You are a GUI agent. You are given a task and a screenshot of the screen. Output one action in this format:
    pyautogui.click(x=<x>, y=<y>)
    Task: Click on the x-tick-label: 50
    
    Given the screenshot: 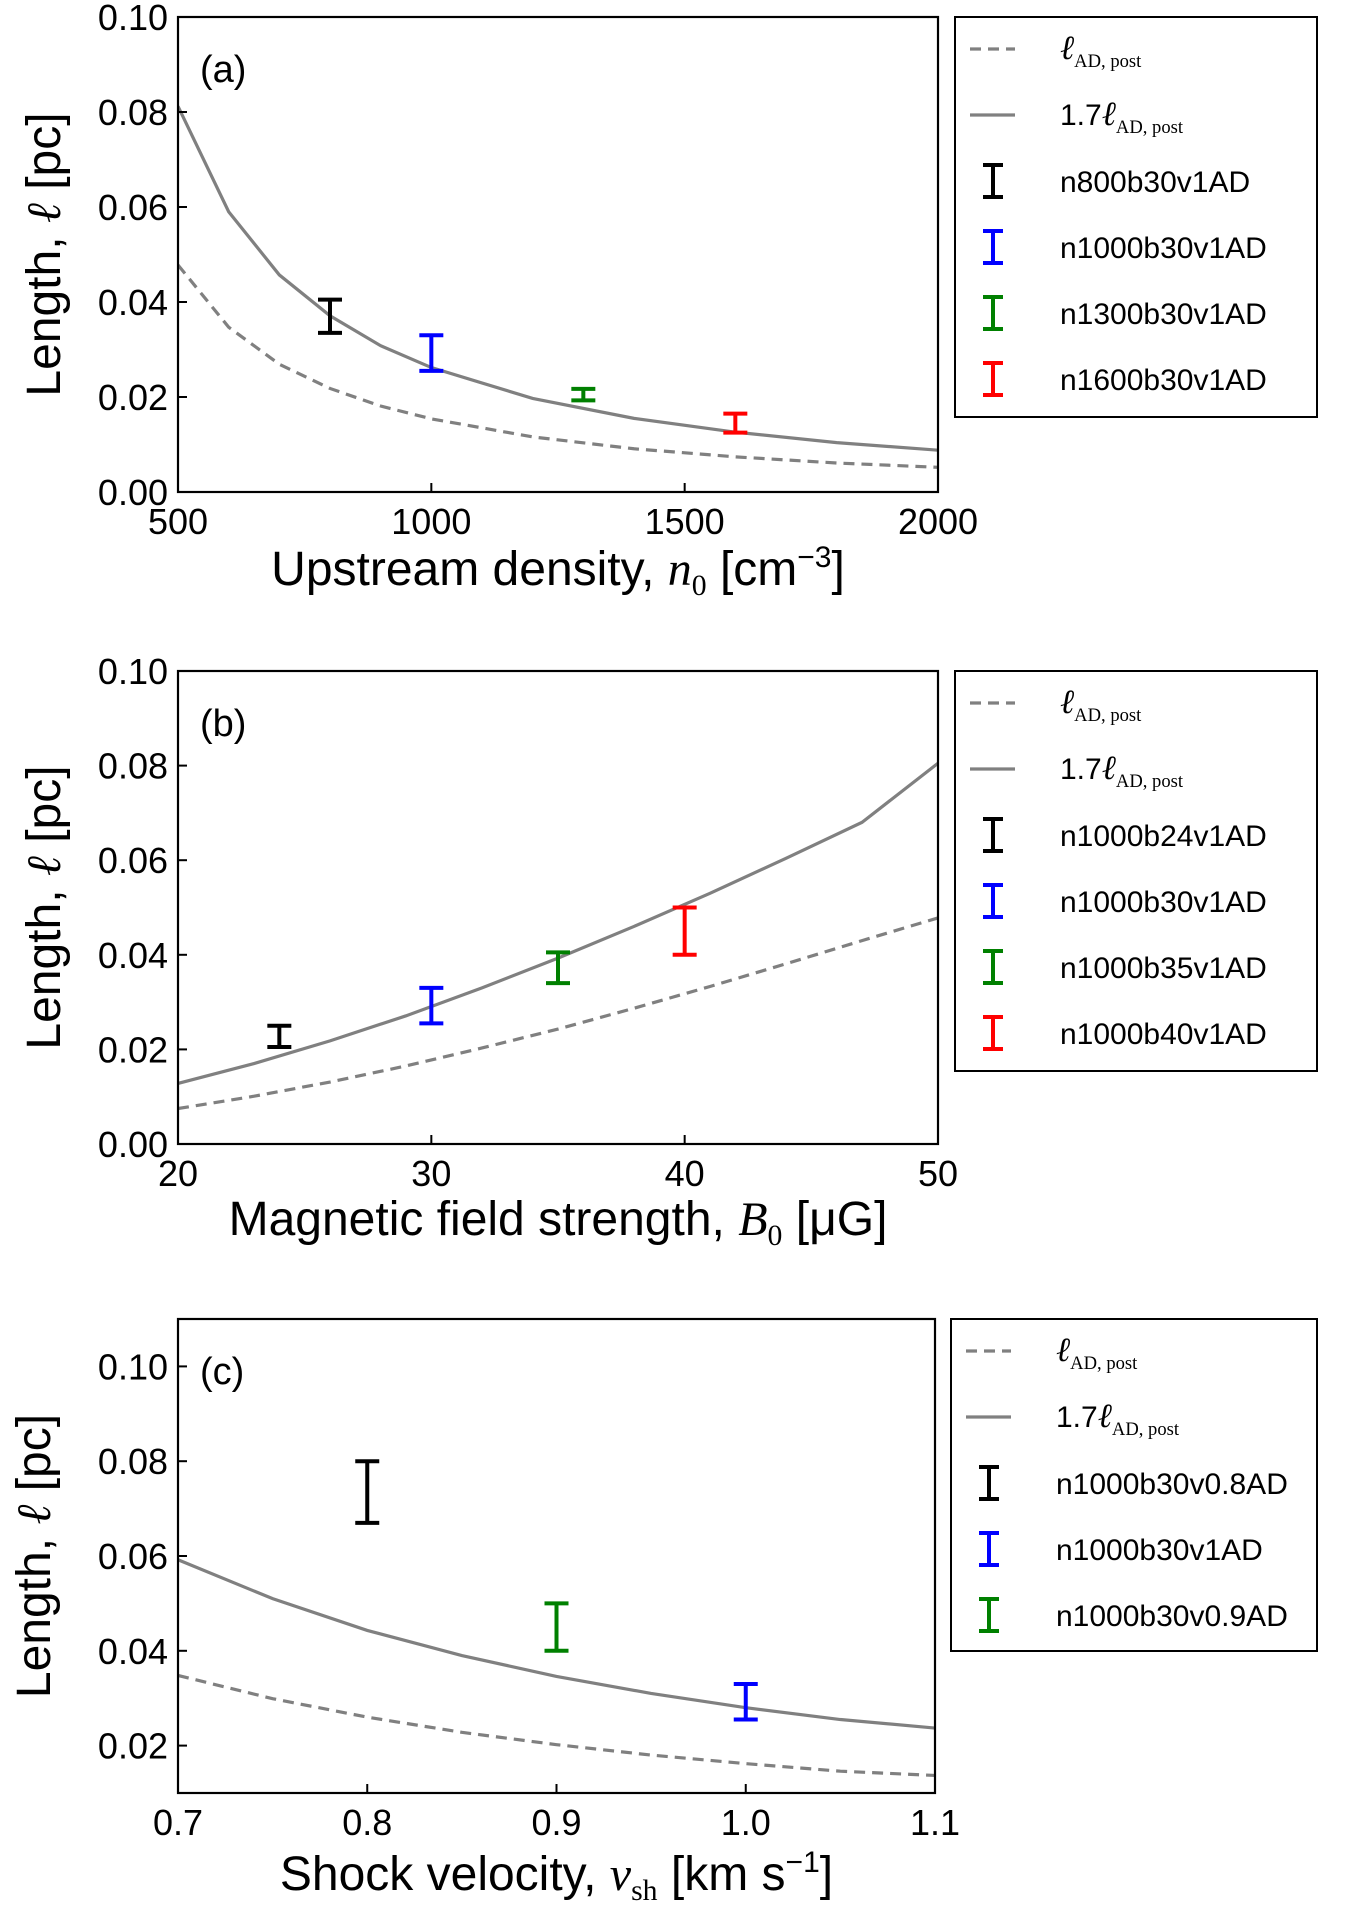 What is the action you would take?
    pyautogui.click(x=938, y=1173)
    